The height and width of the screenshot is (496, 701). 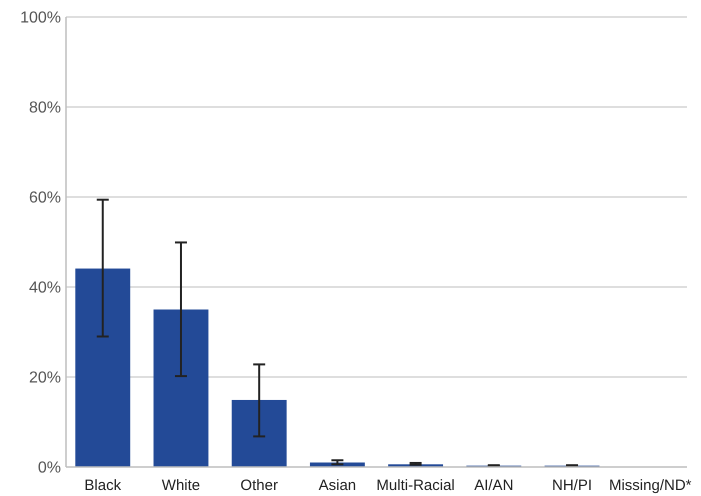 I want to click on y-tick-label: 80%, so click(x=44, y=108).